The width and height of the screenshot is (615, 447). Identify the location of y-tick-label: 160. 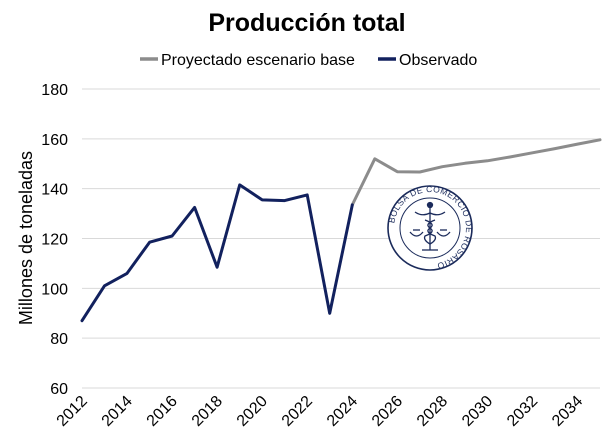
(54, 140).